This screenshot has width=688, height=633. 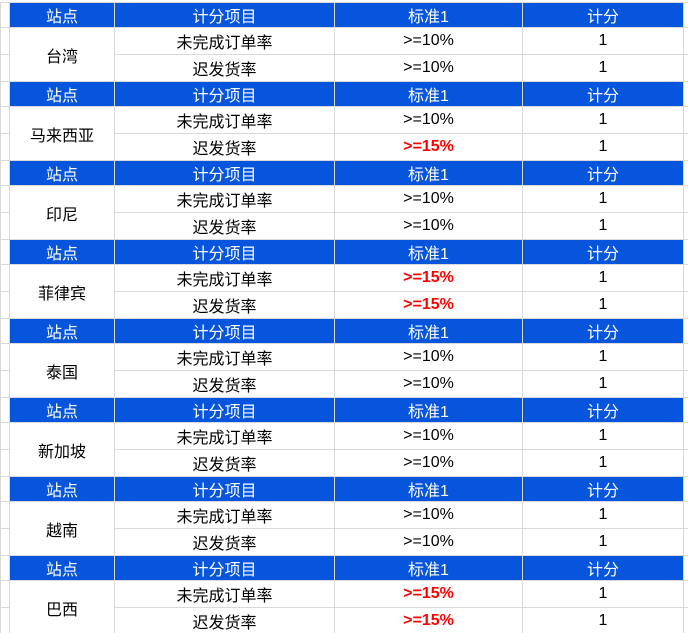 I want to click on metric-row: 新加坡 未完成订单率 >=10% 1, so click(x=344, y=449).